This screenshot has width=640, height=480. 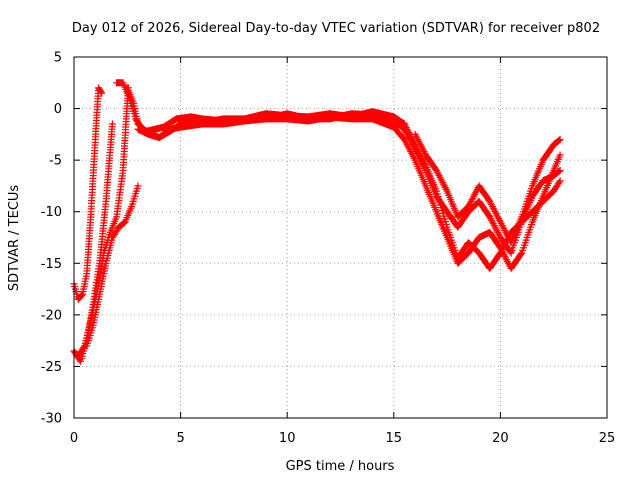 I want to click on x-tick-label: 15, so click(x=394, y=438).